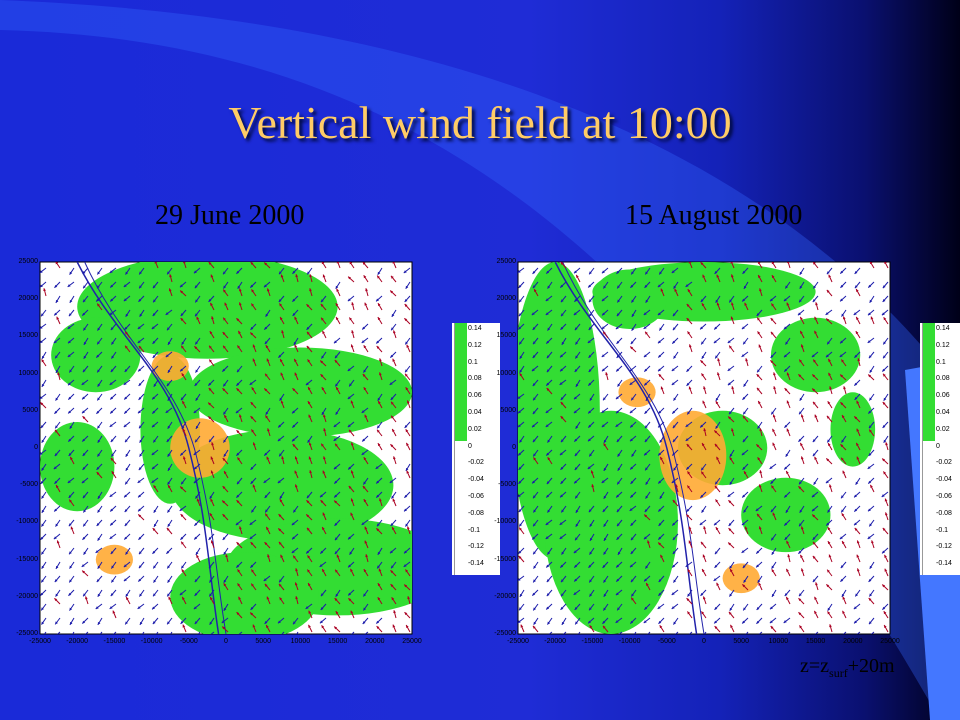 Image resolution: width=960 pixels, height=720 pixels. What do you see at coordinates (475, 345) in the screenshot?
I see `colorbar-label: 0.12` at bounding box center [475, 345].